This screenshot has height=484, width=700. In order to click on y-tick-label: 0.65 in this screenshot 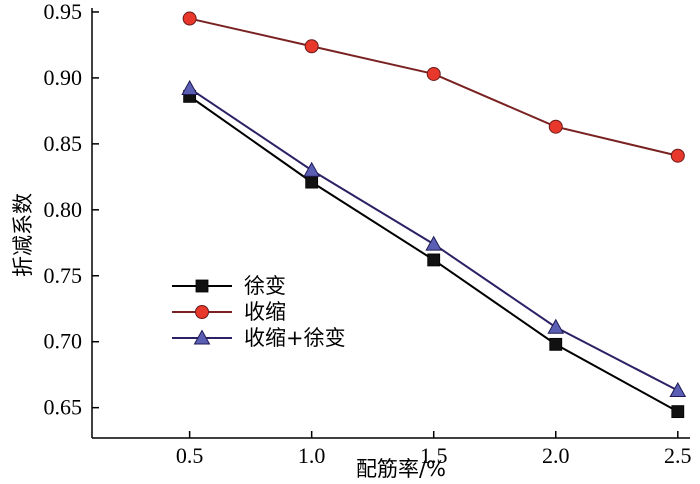, I will do `click(63, 407)`.